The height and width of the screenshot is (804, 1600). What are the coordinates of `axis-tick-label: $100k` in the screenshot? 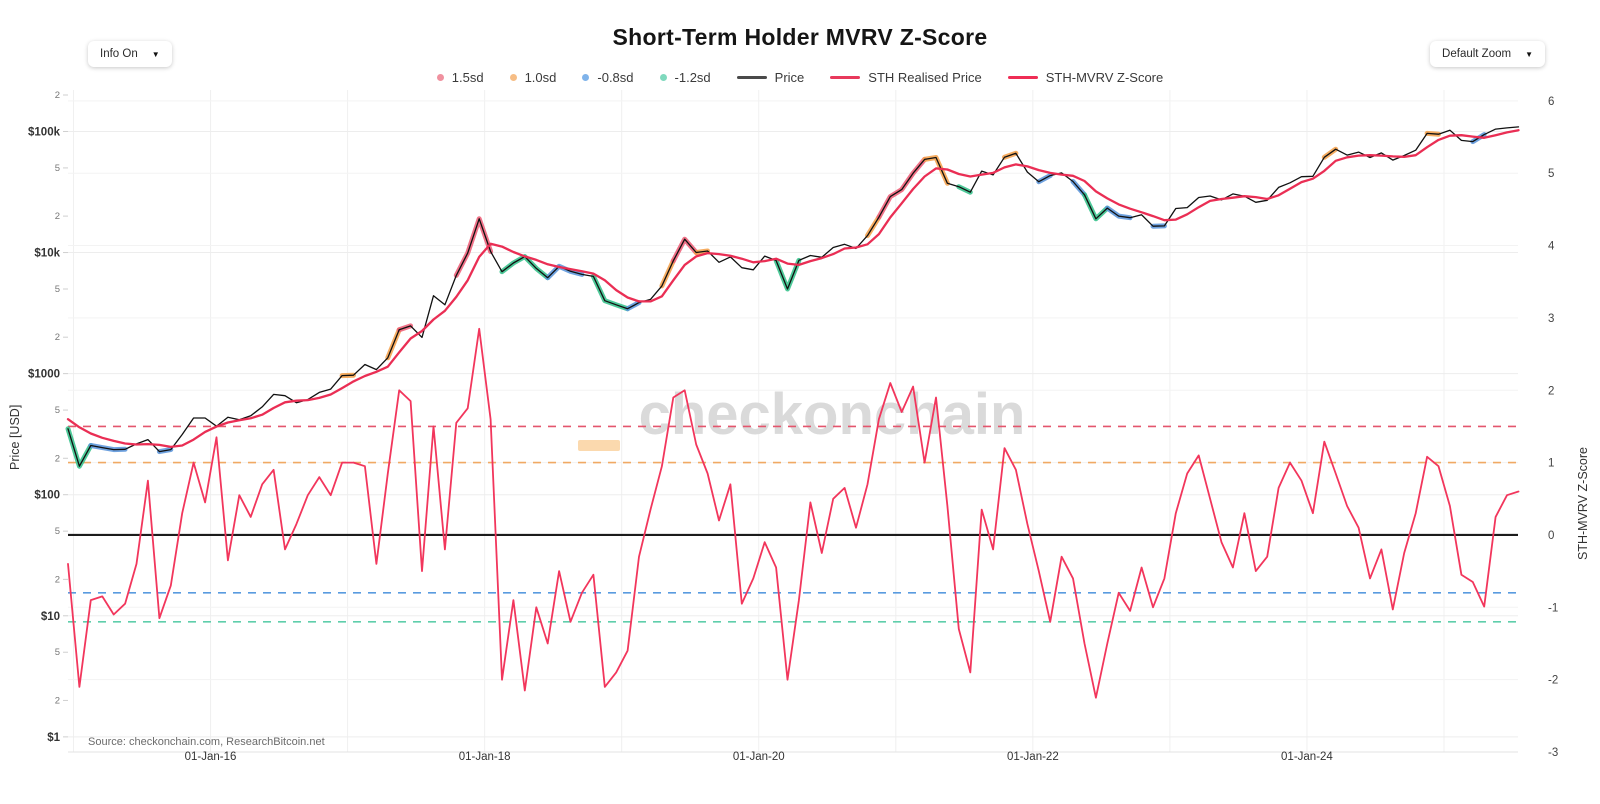 It's located at (44, 132).